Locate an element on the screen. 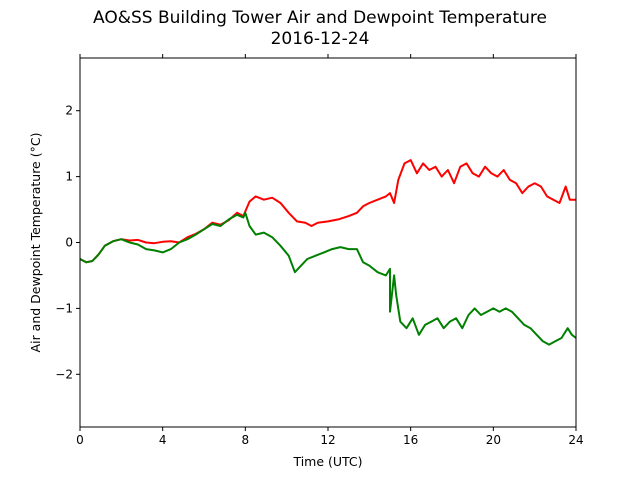  chart-title-line2: 2016-12-24 is located at coordinates (320, 39).